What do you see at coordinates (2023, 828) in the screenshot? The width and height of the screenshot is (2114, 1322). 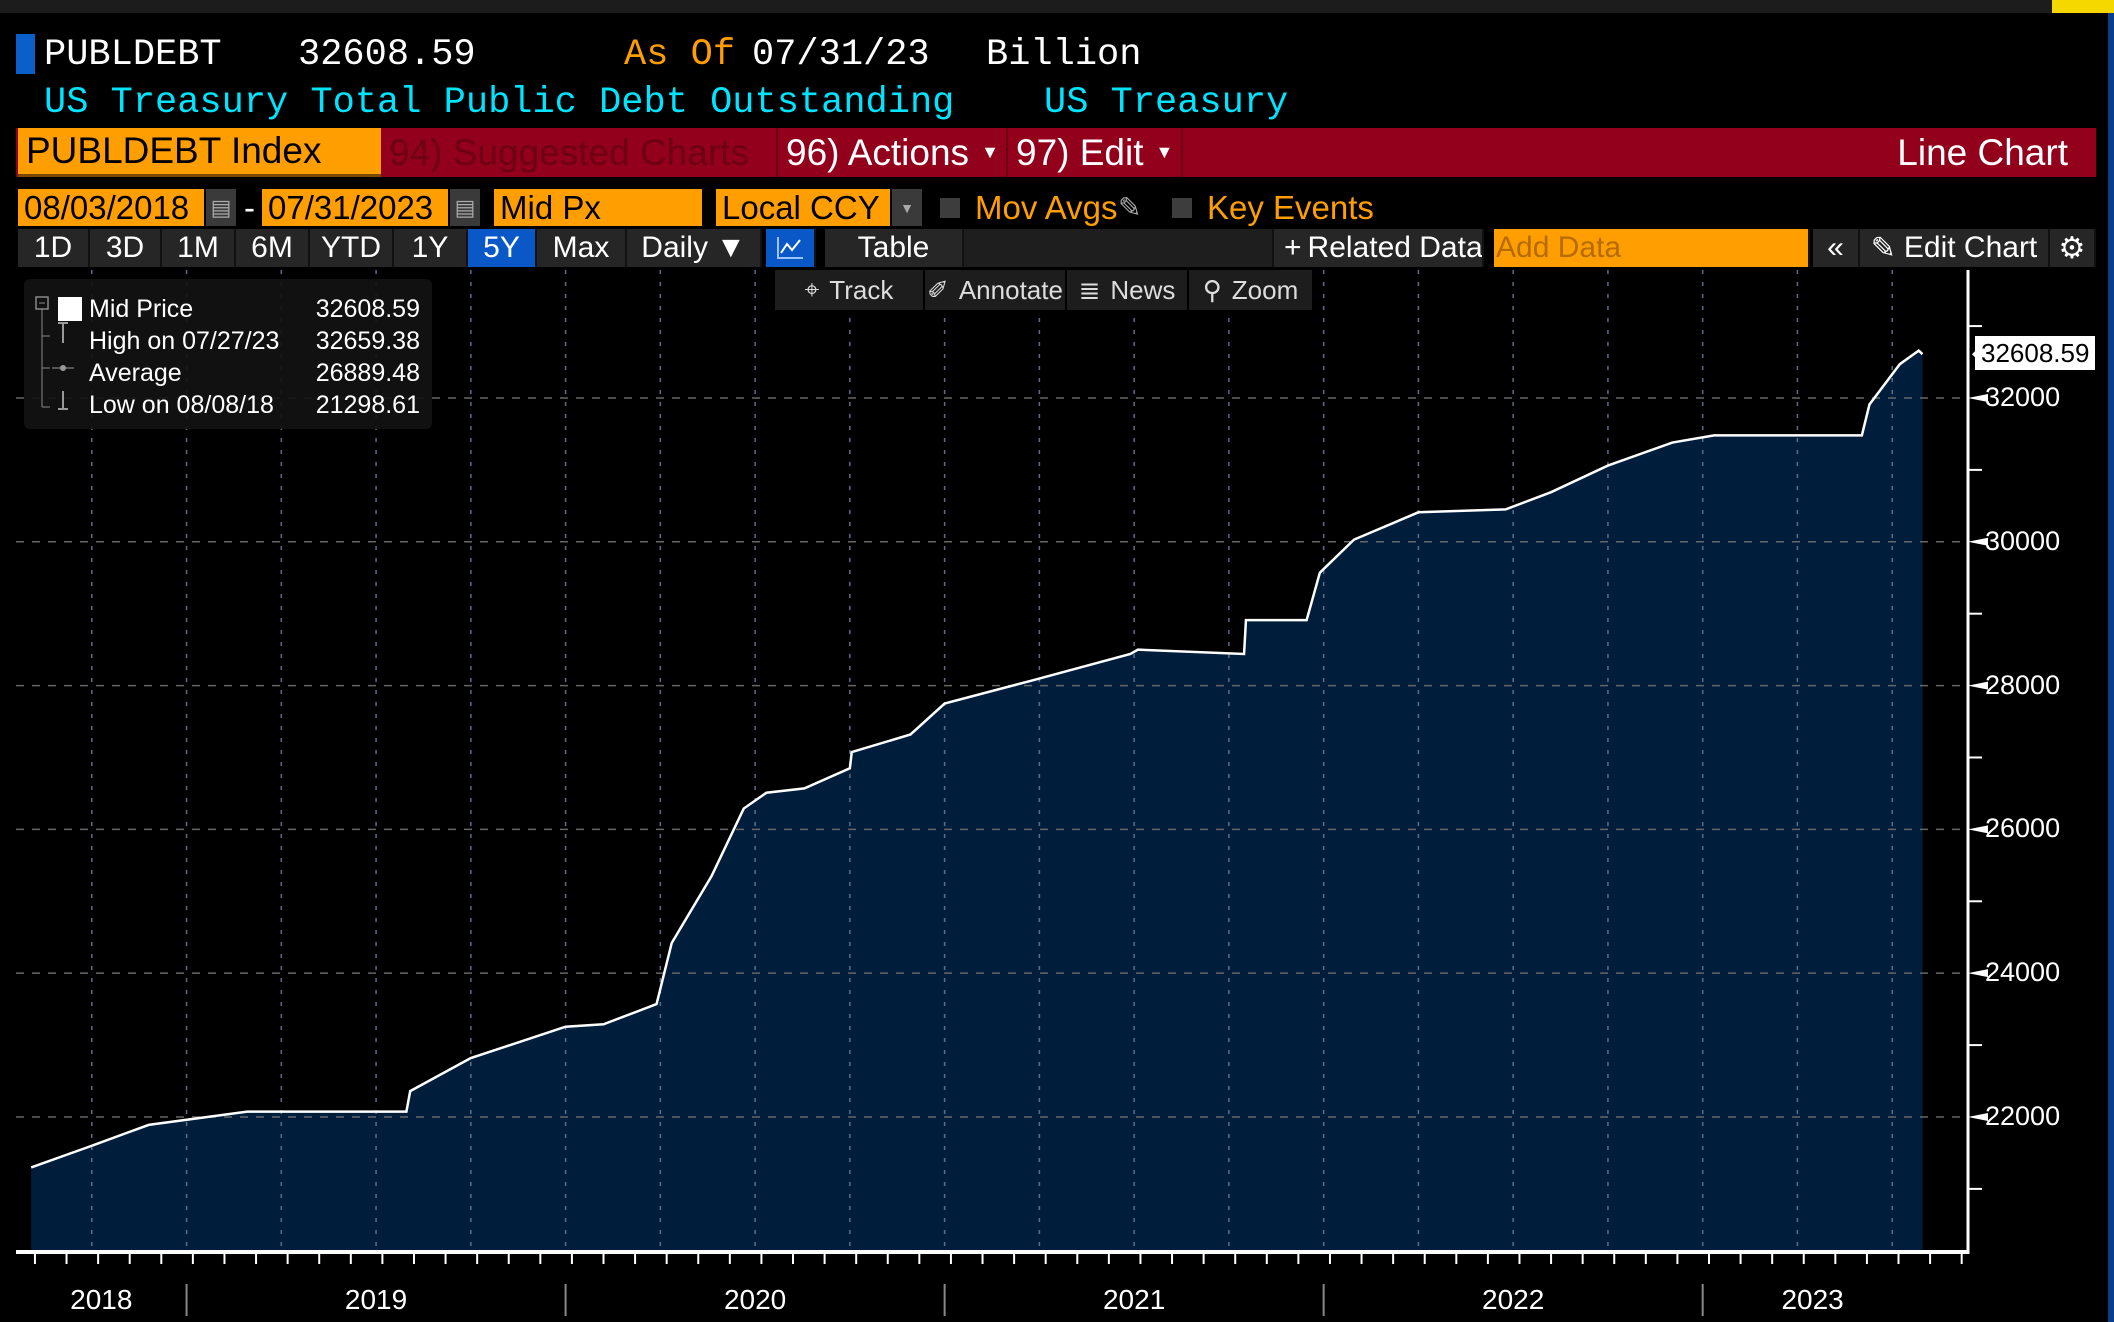 I see `y-tick-label: 26000` at bounding box center [2023, 828].